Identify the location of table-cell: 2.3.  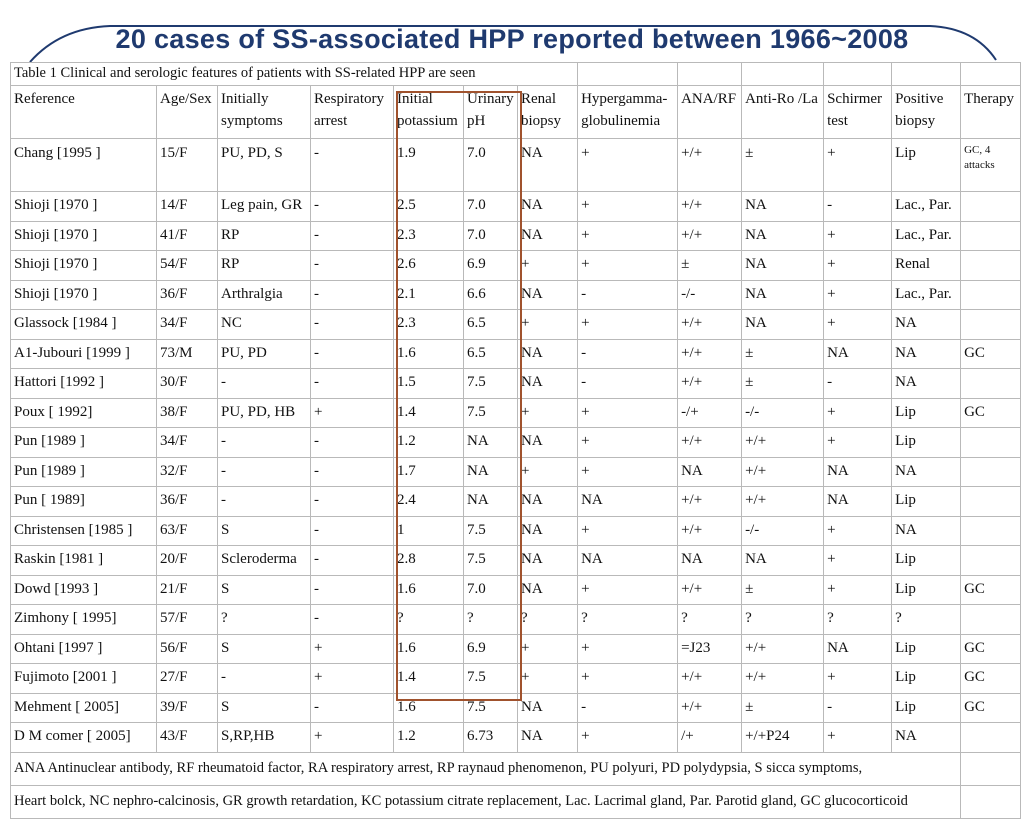
(428, 324).